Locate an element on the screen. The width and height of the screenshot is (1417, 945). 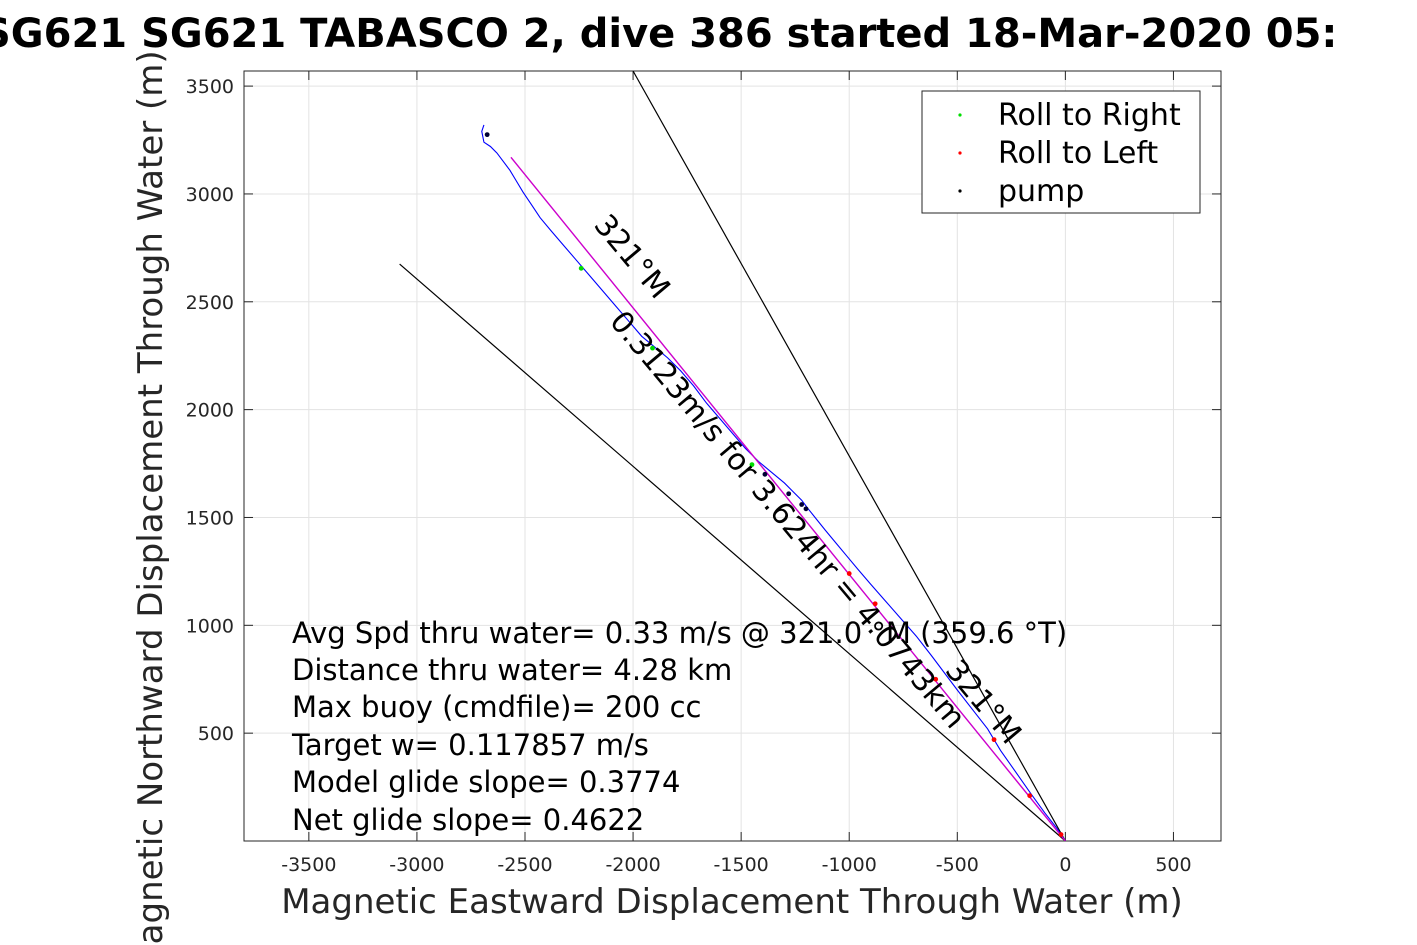
info-net-glide-slope: Net glide slope= 0.4622 is located at coordinates (468, 820).